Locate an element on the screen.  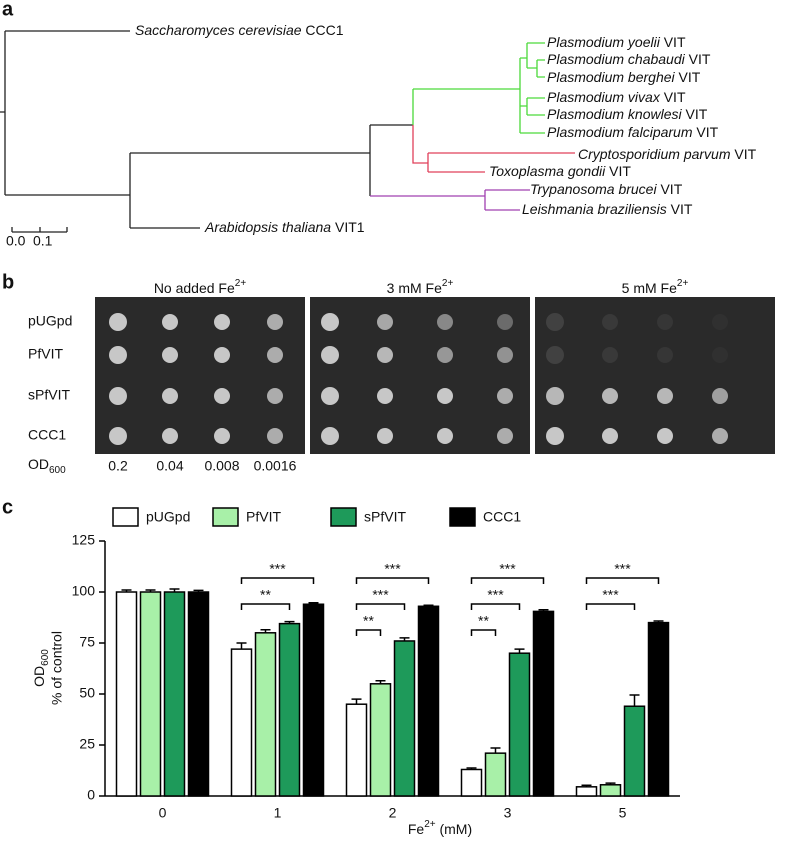
panel-label: b is located at coordinates (8, 282).